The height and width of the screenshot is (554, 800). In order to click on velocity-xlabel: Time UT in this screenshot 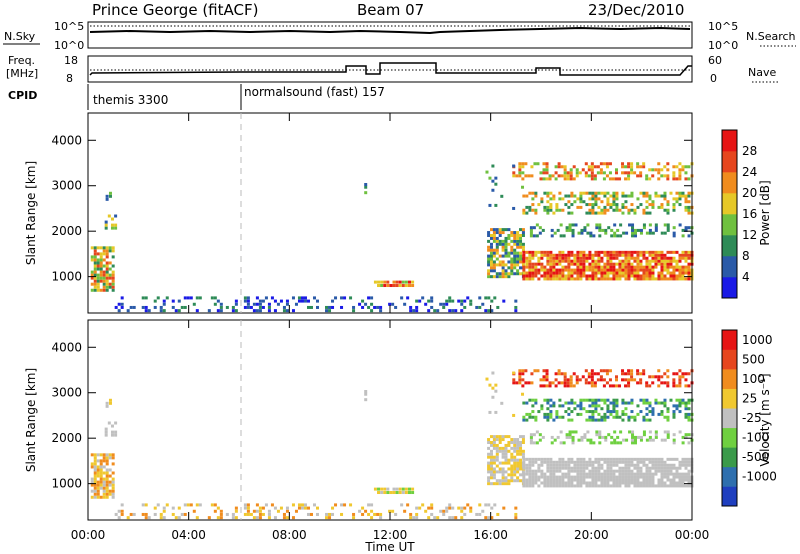, I will do `click(389, 547)`.